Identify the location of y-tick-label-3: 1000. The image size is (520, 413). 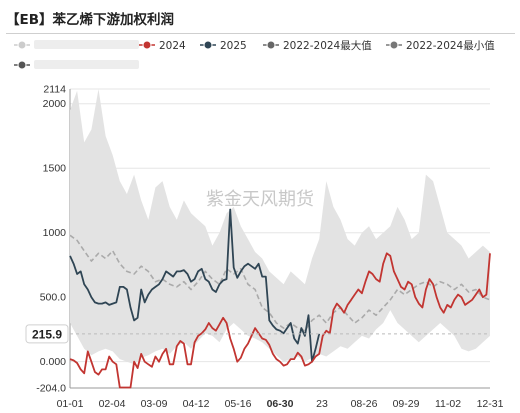
(55, 233).